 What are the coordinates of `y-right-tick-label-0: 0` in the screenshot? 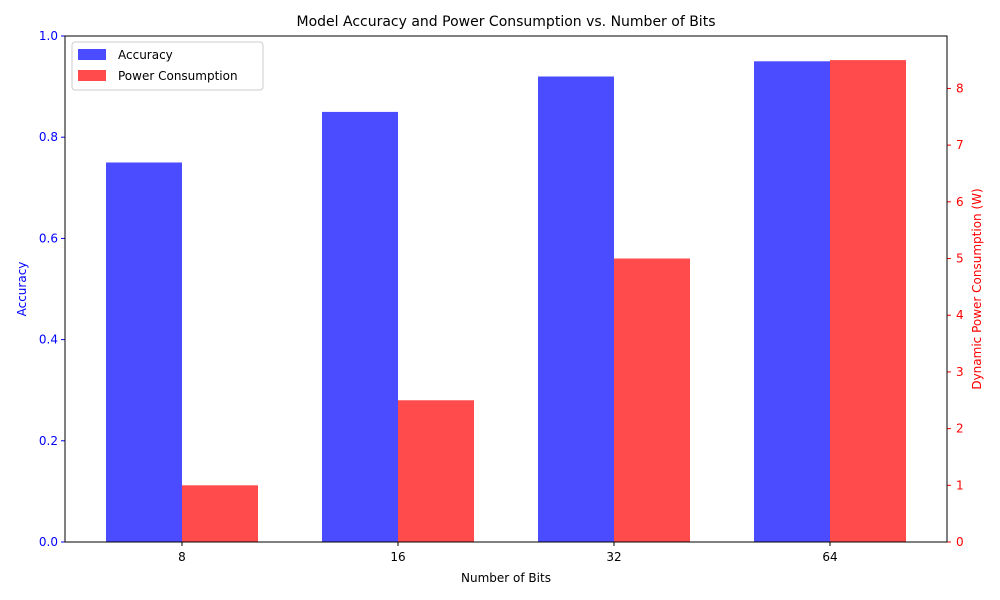 It's located at (960, 542).